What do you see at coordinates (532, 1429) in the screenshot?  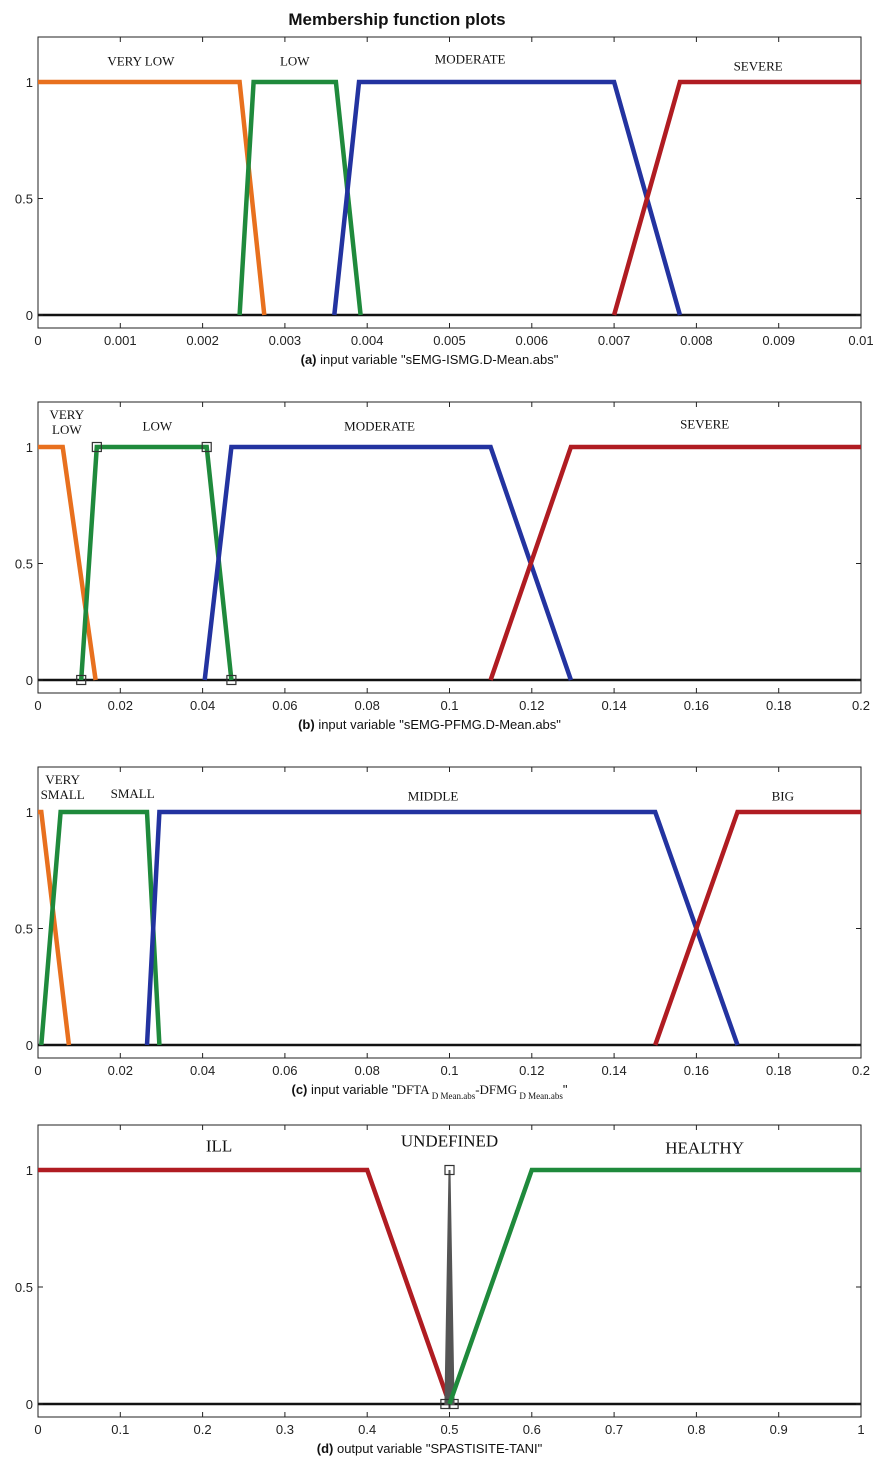 I see `x-tick-label: 0.6` at bounding box center [532, 1429].